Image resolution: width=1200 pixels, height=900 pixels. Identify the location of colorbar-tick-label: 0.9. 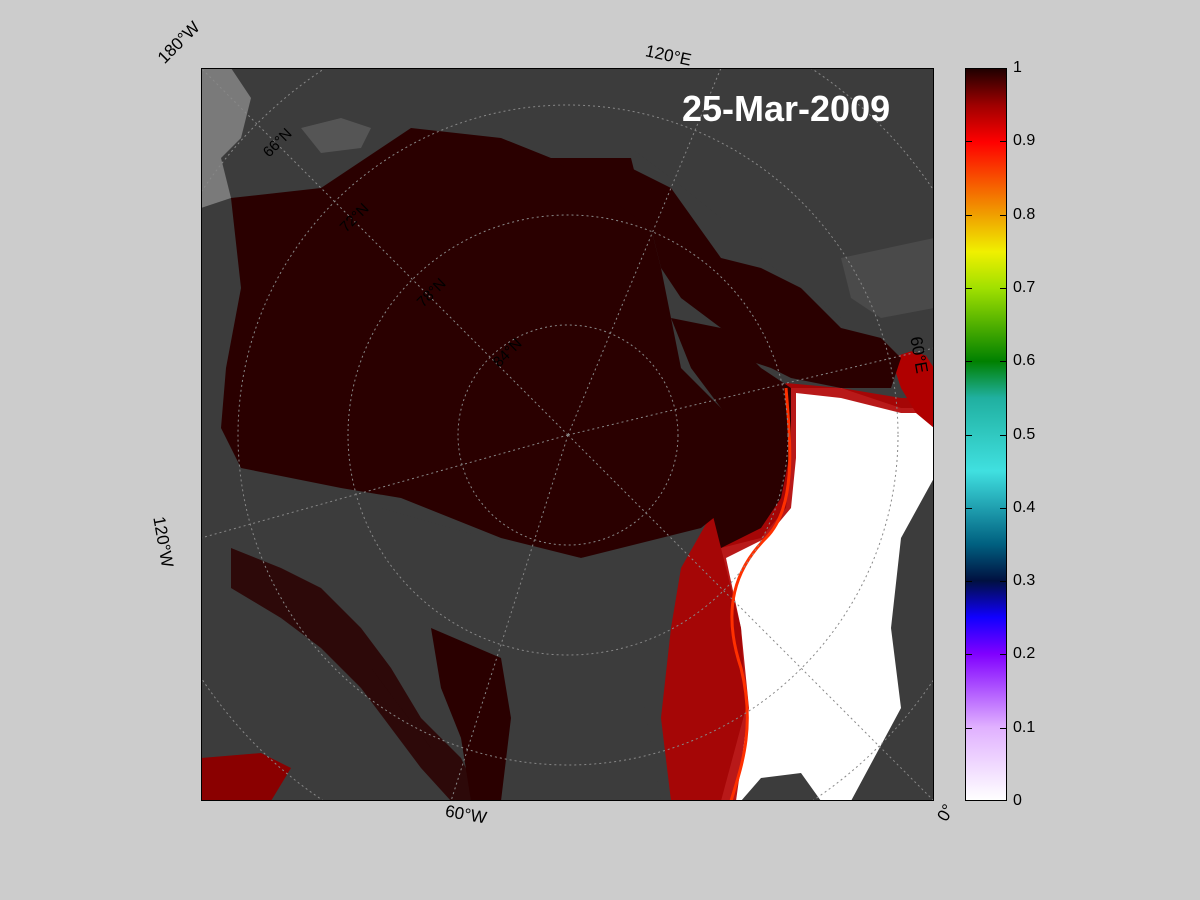
(1024, 141).